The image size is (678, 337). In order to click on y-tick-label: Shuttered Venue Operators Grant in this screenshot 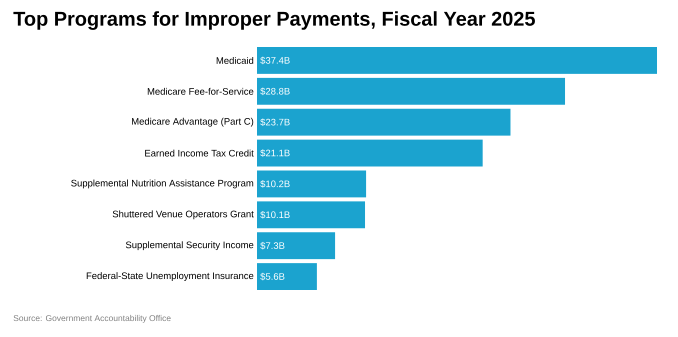, I will do `click(183, 215)`.